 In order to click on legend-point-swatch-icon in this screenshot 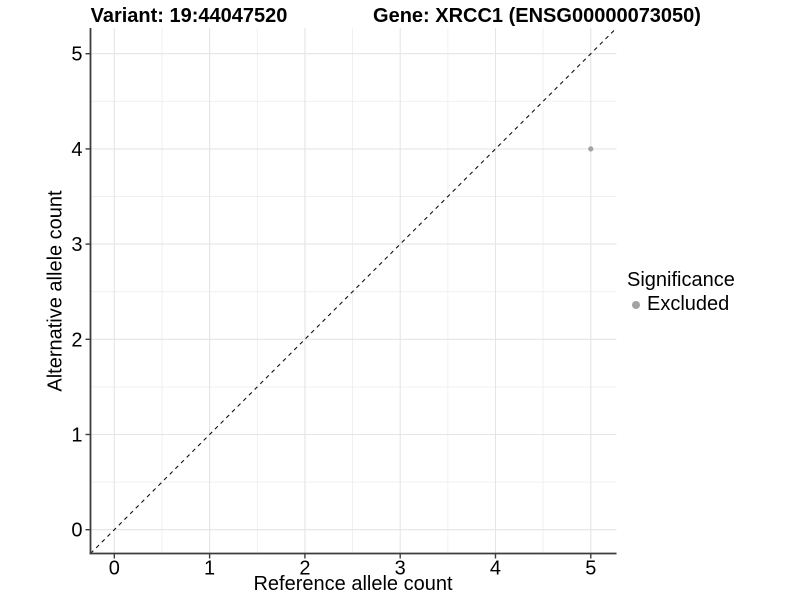, I will do `click(636, 304)`.